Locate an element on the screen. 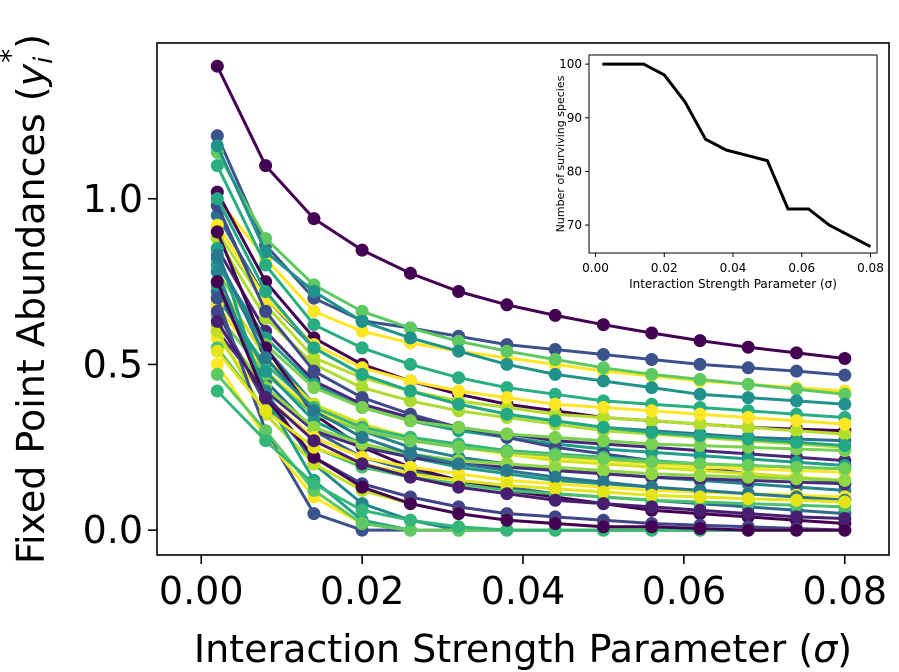  main-y-tick: 1.0 is located at coordinates (120, 199).